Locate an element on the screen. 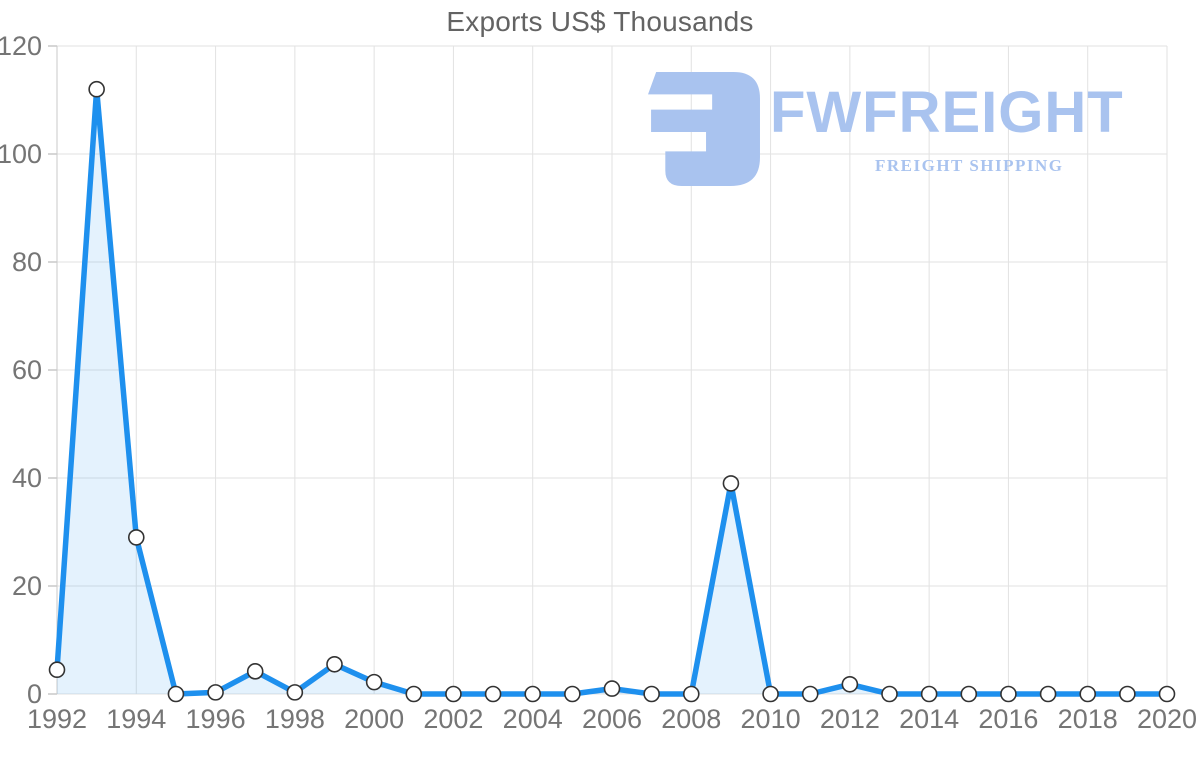 The width and height of the screenshot is (1200, 763). x-axis-tick-label: 2016 is located at coordinates (1008, 719).